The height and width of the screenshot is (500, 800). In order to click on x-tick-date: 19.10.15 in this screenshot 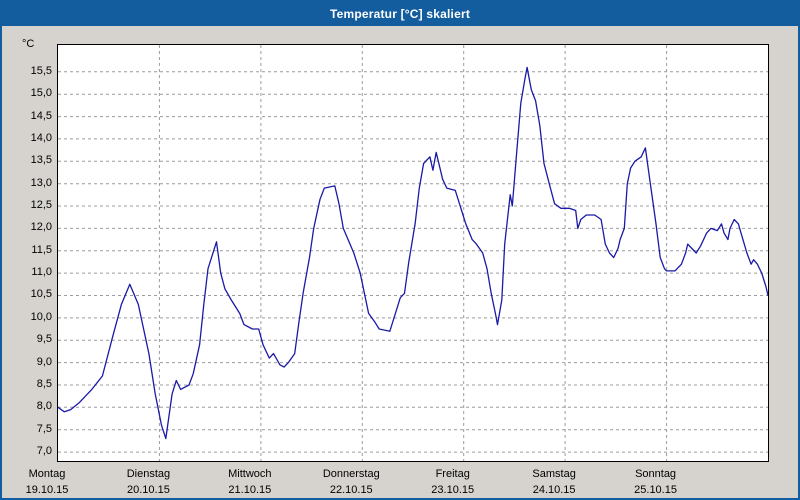, I will do `click(47, 490)`.